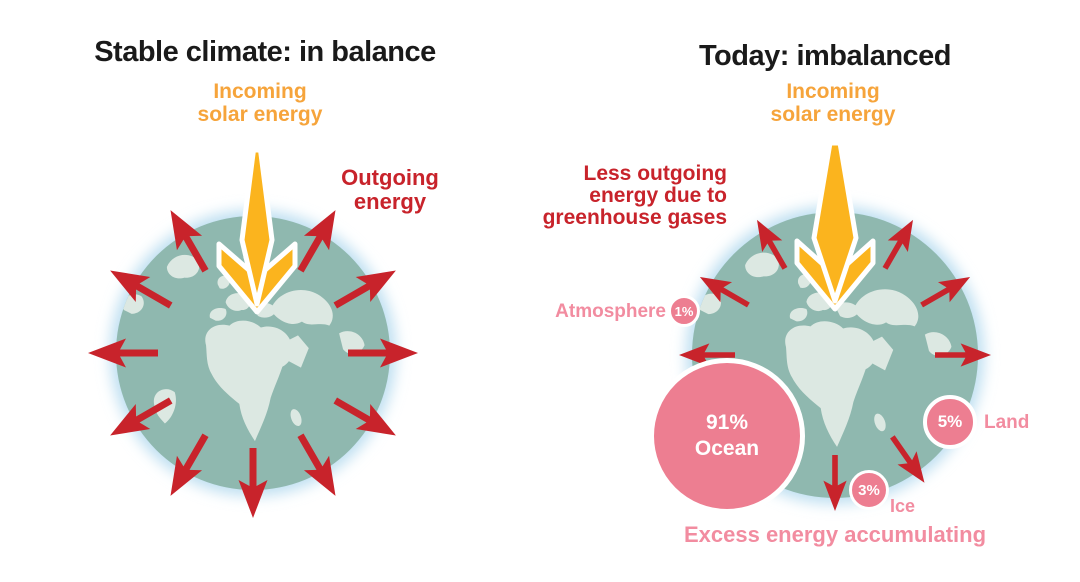 The width and height of the screenshot is (1080, 582). What do you see at coordinates (610, 311) in the screenshot?
I see `atmosphere-bubble-label: Atmosphere` at bounding box center [610, 311].